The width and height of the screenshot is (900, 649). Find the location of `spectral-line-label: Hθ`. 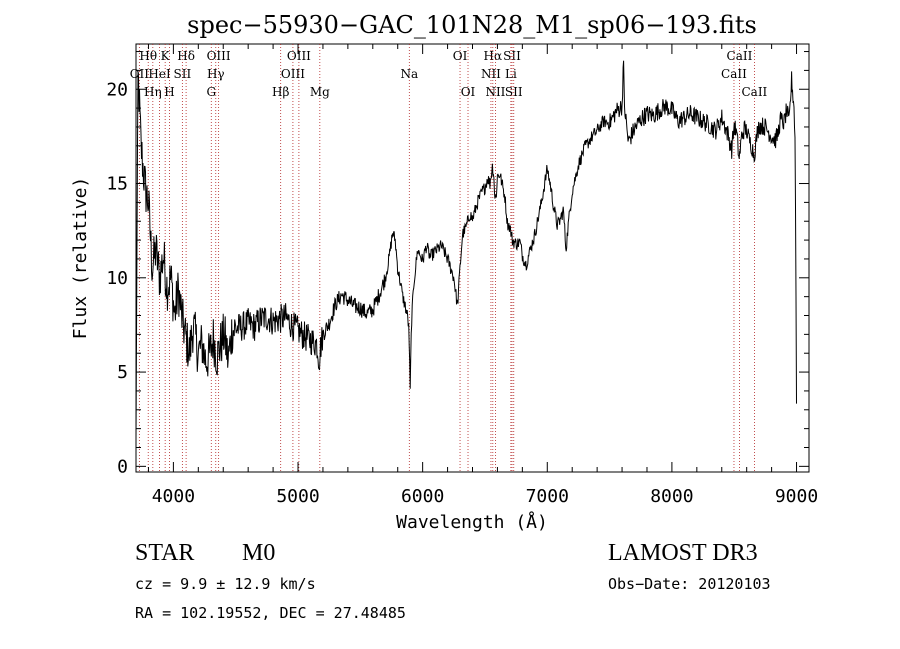

spectral-line-label: Hθ is located at coordinates (148, 56).